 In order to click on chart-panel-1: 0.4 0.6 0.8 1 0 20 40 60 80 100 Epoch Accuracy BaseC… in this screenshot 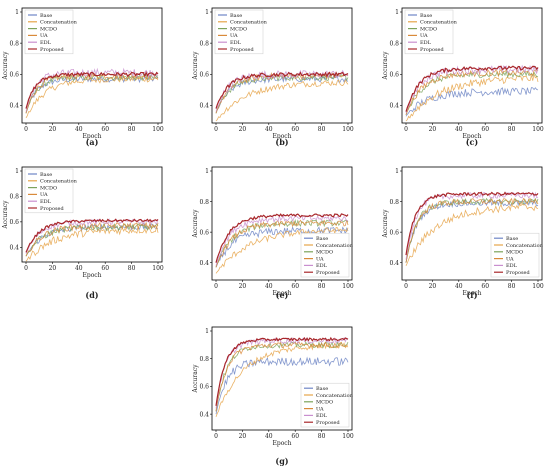, I will do `click(273, 77)`.